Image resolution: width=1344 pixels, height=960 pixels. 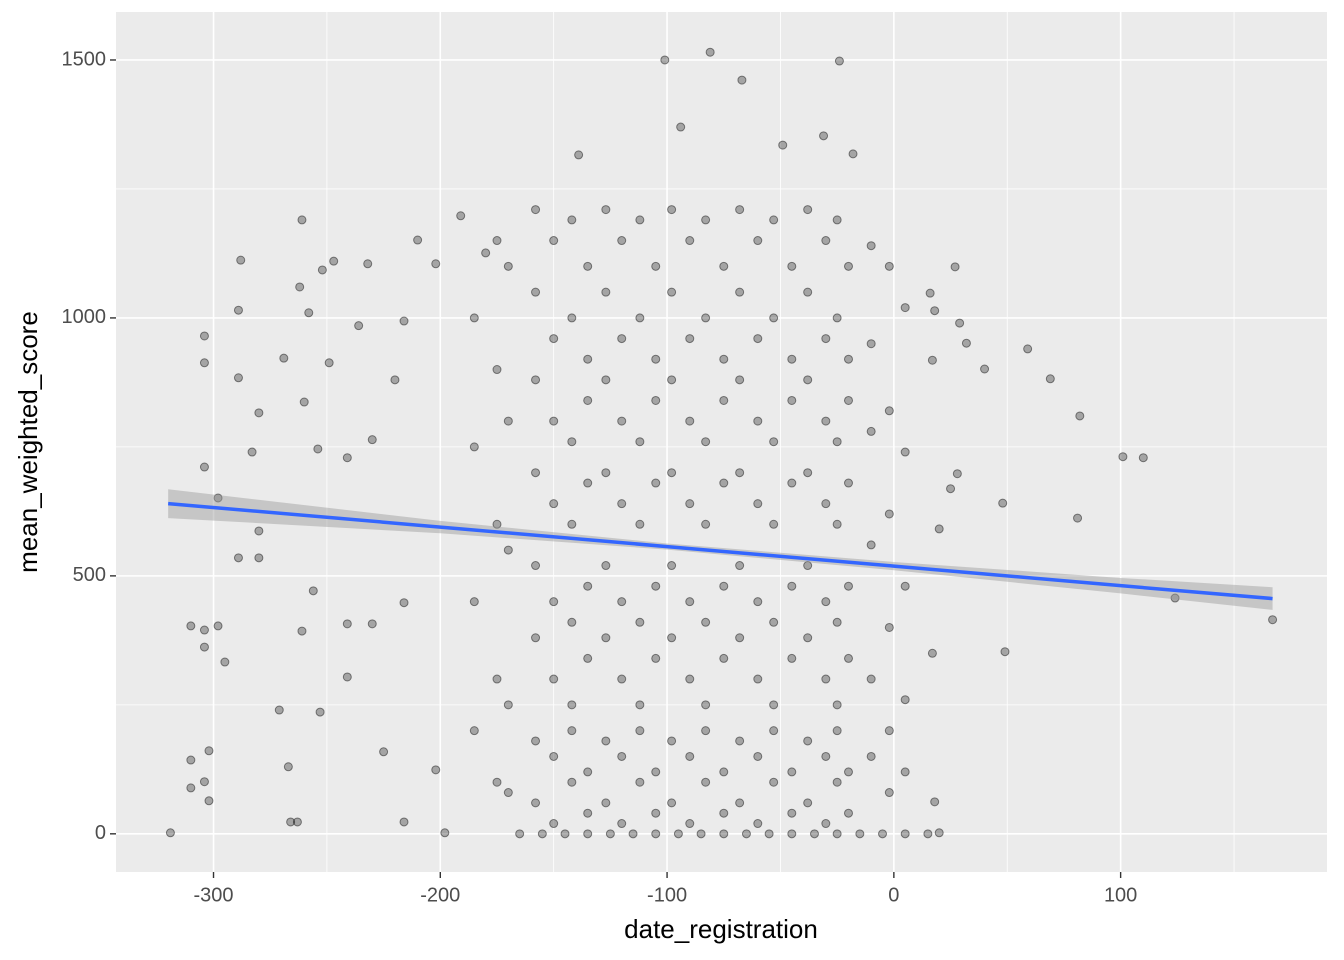 What do you see at coordinates (893, 895) in the screenshot?
I see `x-tick-label: 0` at bounding box center [893, 895].